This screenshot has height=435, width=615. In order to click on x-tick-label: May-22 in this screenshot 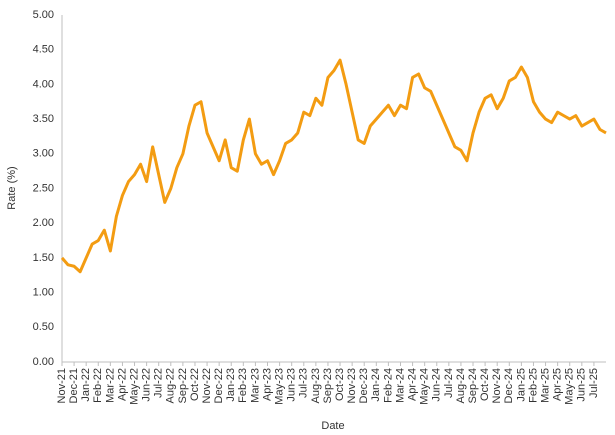, I will do `click(134, 386)`.